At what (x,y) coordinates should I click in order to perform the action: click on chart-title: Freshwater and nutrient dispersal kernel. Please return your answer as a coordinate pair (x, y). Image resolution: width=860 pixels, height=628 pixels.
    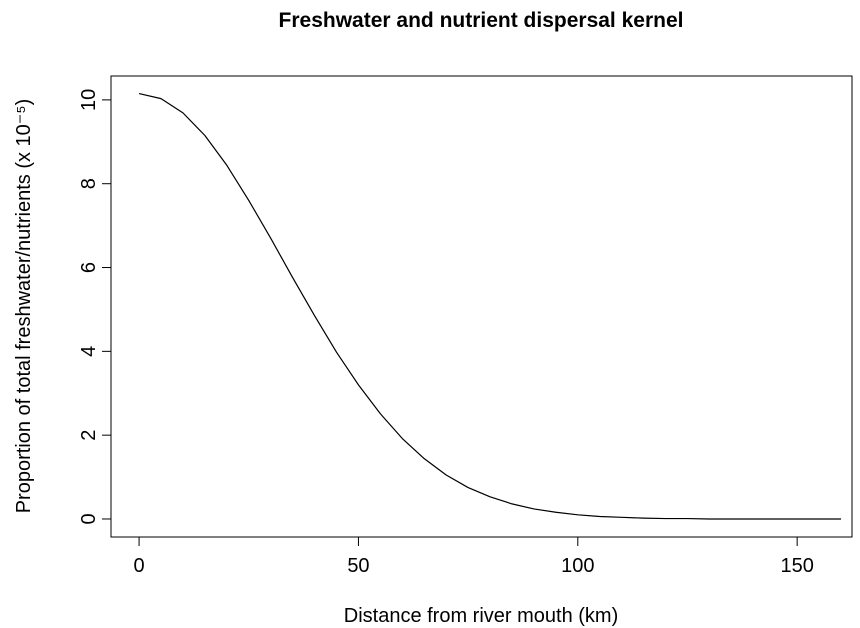
    Looking at the image, I should click on (481, 20).